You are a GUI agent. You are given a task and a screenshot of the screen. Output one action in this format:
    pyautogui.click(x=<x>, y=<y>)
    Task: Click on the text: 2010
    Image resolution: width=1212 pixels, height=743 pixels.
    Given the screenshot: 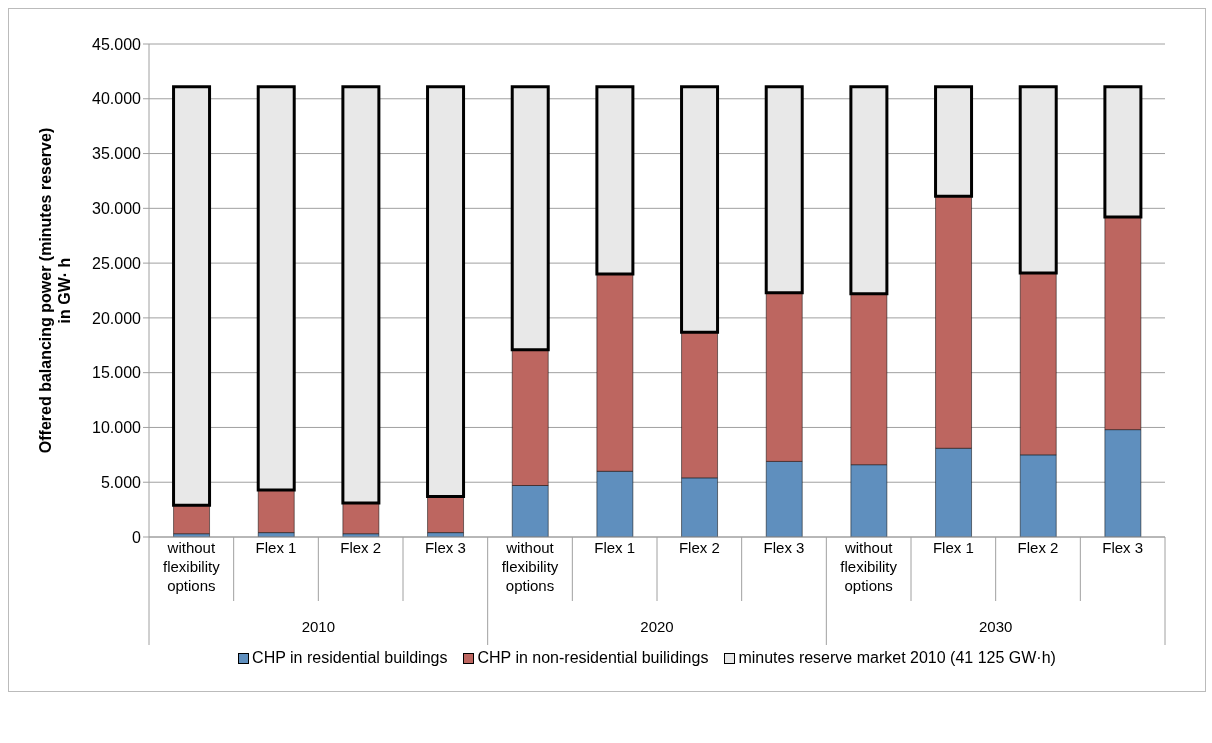 What is the action you would take?
    pyautogui.click(x=318, y=626)
    